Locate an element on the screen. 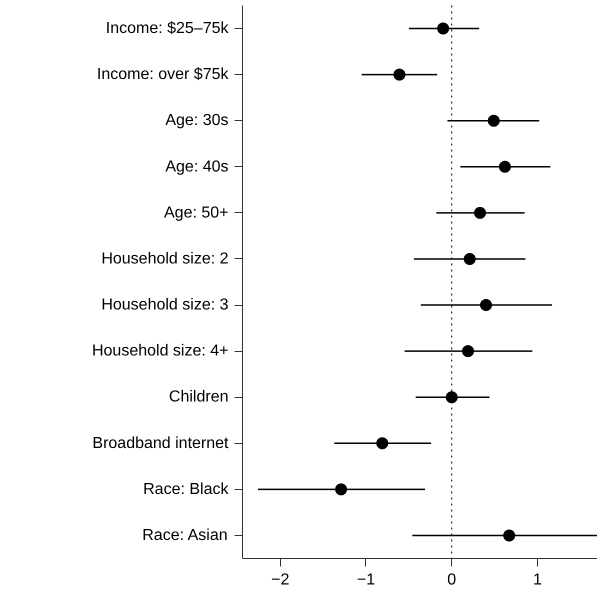 The image size is (597, 609). y-tick-label: Children is located at coordinates (198, 397).